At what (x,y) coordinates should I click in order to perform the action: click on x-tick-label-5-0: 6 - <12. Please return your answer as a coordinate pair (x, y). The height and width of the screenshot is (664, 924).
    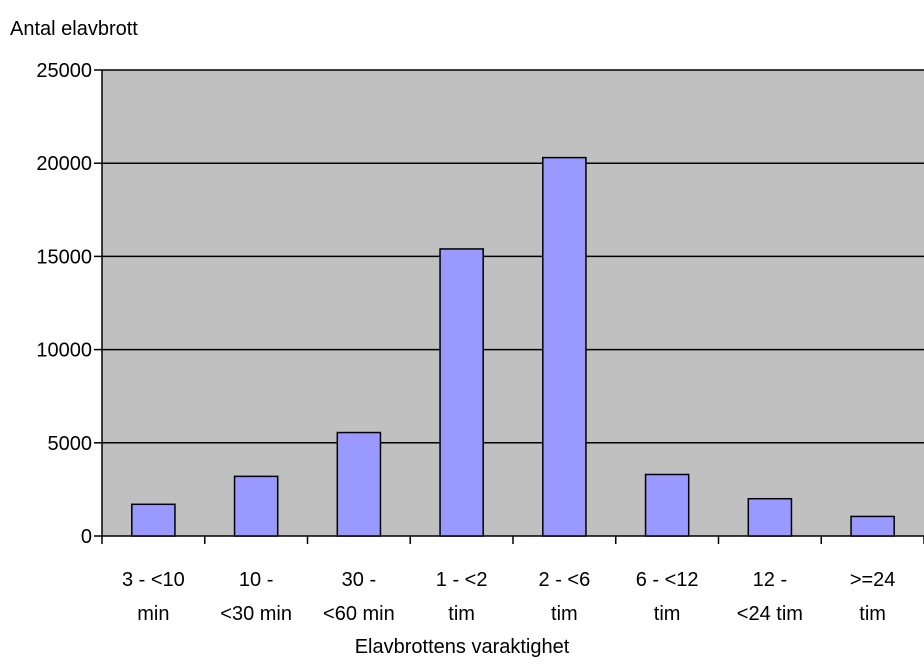
    Looking at the image, I should click on (667, 580).